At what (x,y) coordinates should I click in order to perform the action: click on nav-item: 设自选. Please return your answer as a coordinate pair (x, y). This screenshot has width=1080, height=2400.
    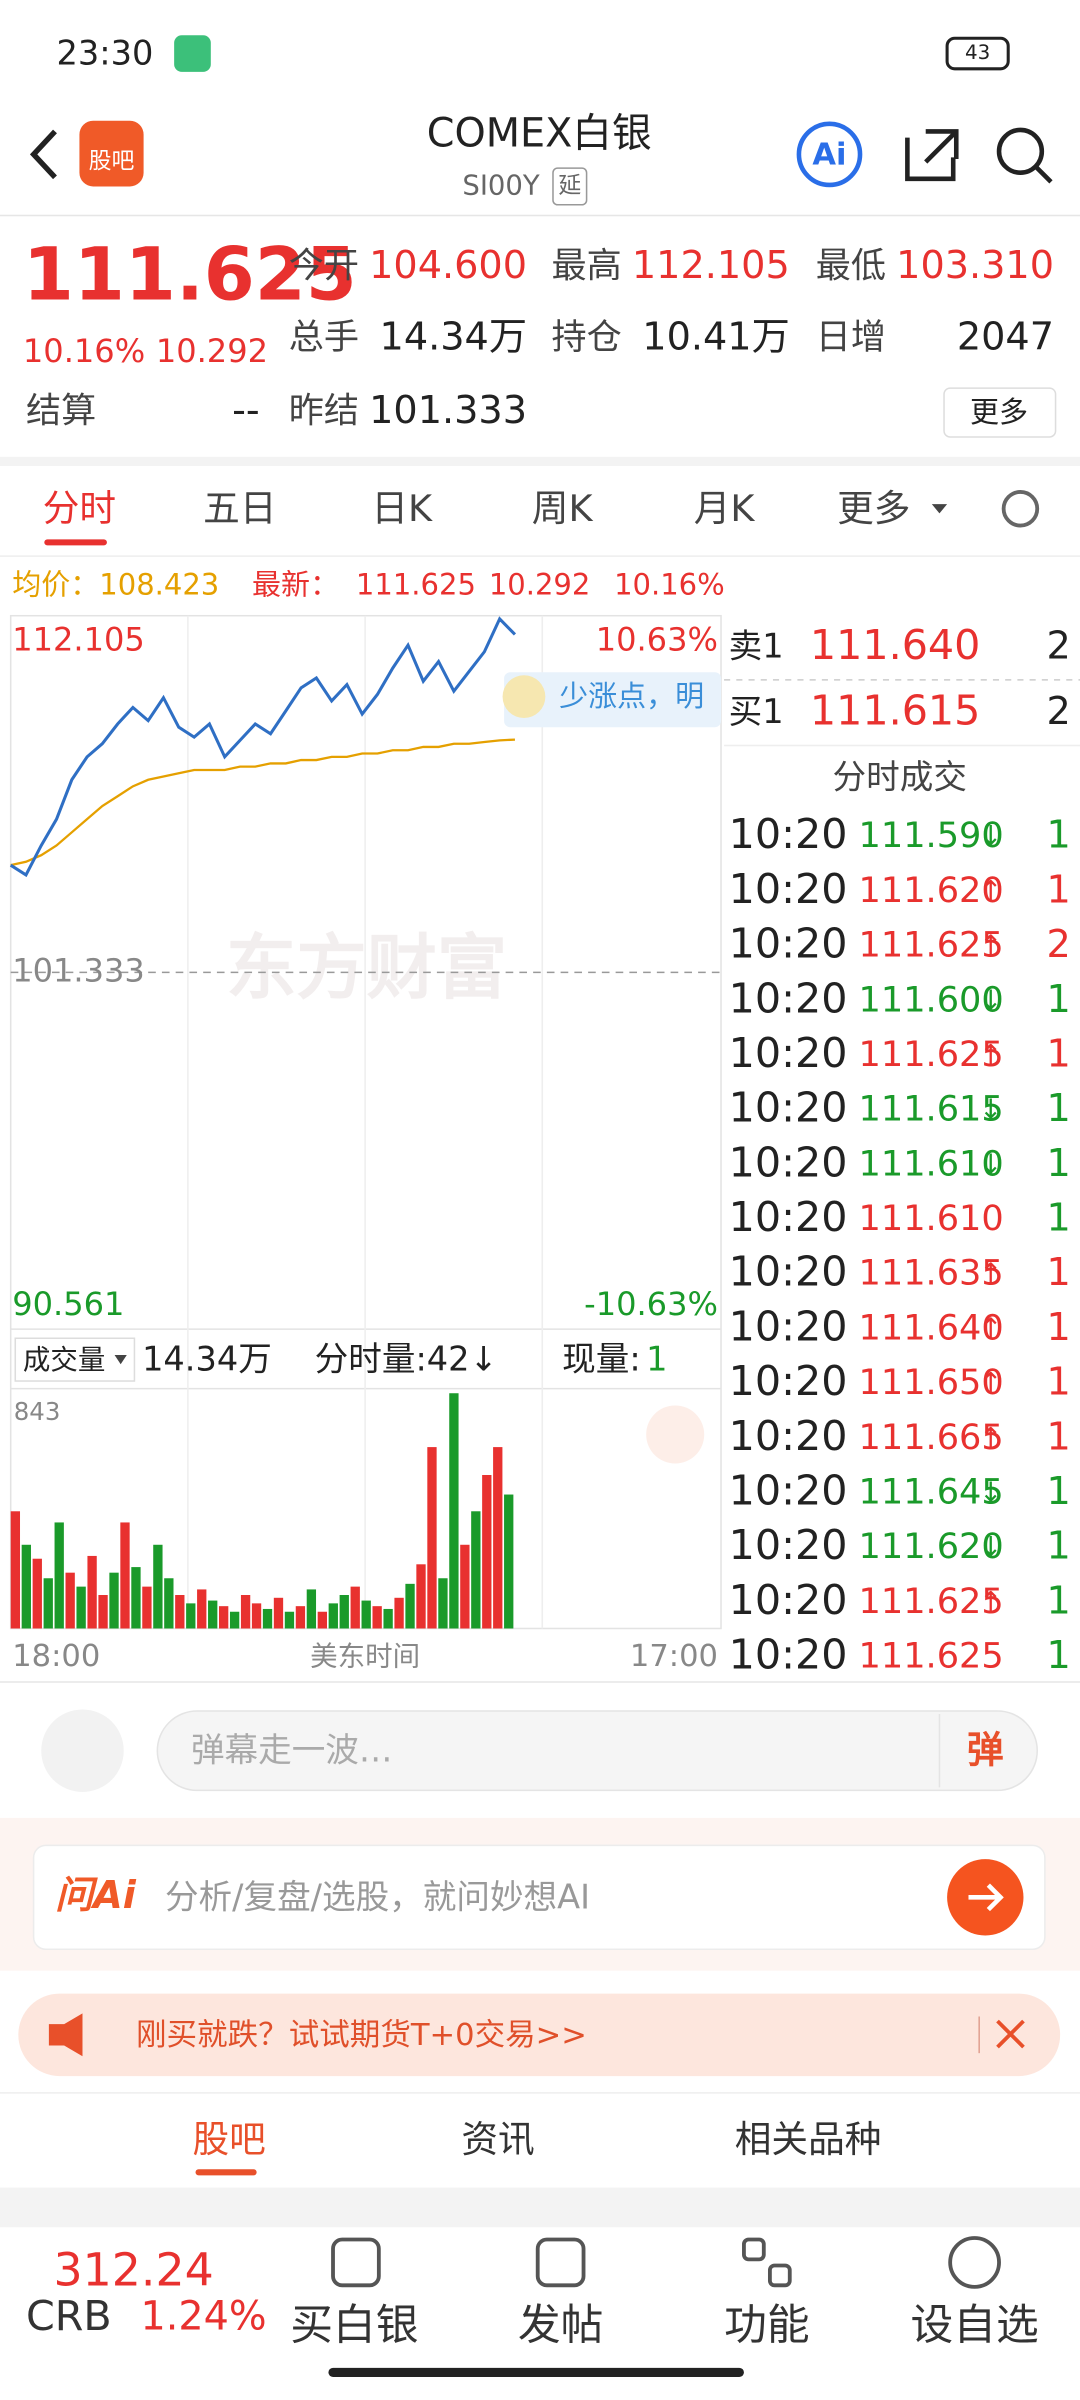
    Looking at the image, I should click on (974, 2326).